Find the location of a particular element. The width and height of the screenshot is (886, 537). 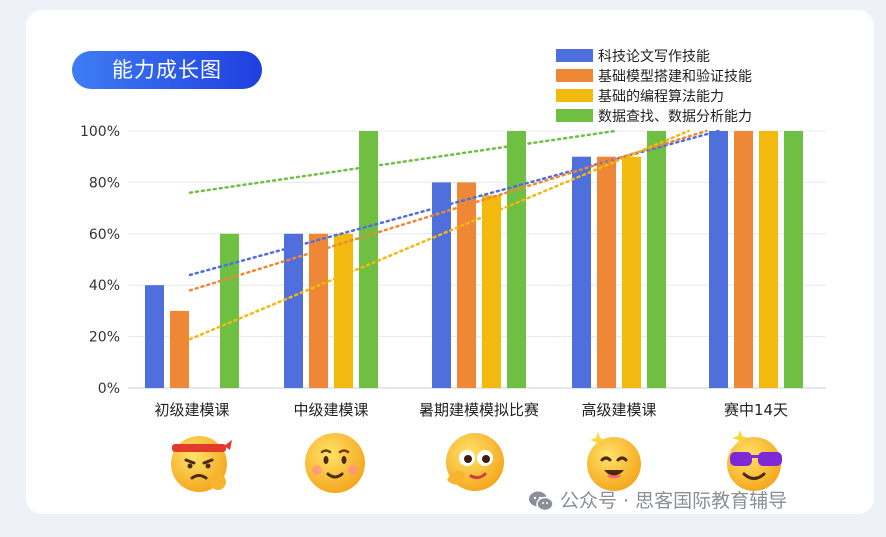

x-tick-labels: 初级建模课 中级建模课 暑期建模模拟比赛 高级建模课 赛中14天 is located at coordinates (471, 410).